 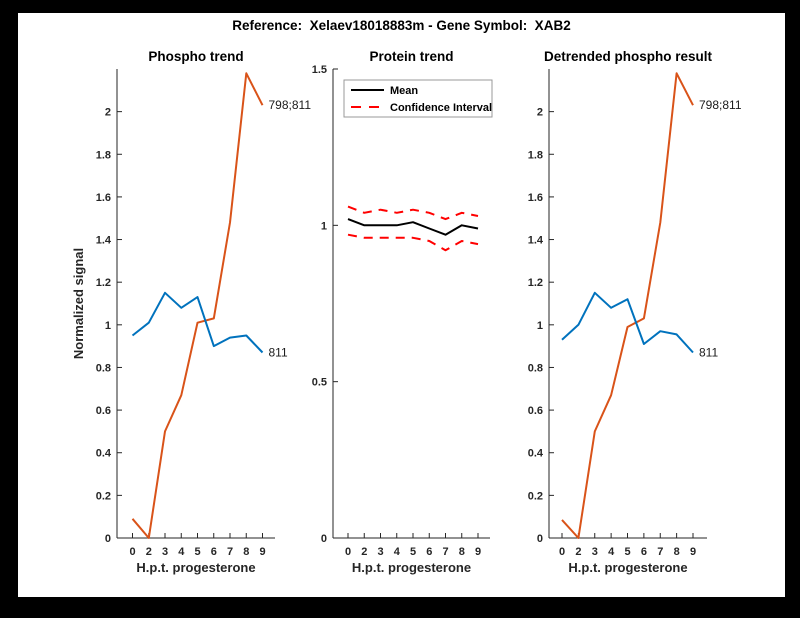 What do you see at coordinates (404, 91) in the screenshot?
I see `legend-entry-label: Mean` at bounding box center [404, 91].